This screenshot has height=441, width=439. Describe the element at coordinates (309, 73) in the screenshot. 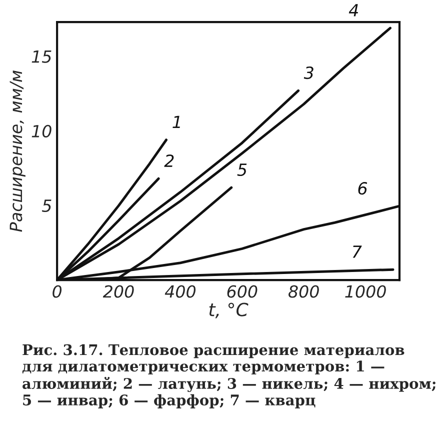

I see `series-label: 3` at that location.